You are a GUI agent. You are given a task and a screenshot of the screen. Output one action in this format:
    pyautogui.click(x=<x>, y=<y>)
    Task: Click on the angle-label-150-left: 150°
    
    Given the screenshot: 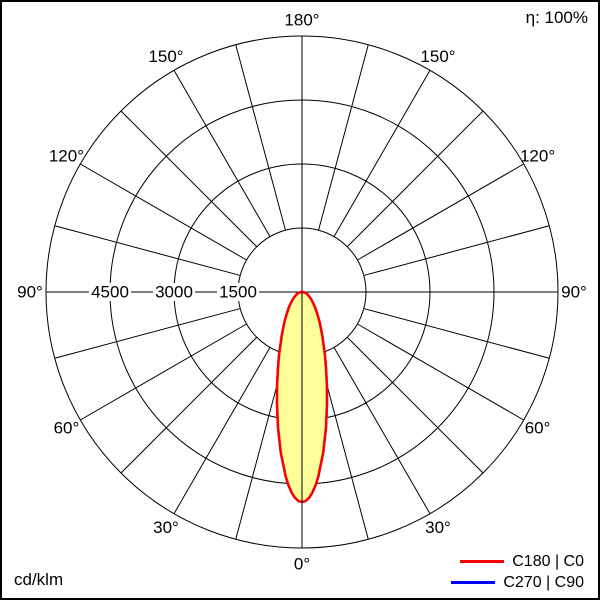 What is the action you would take?
    pyautogui.click(x=165, y=56)
    